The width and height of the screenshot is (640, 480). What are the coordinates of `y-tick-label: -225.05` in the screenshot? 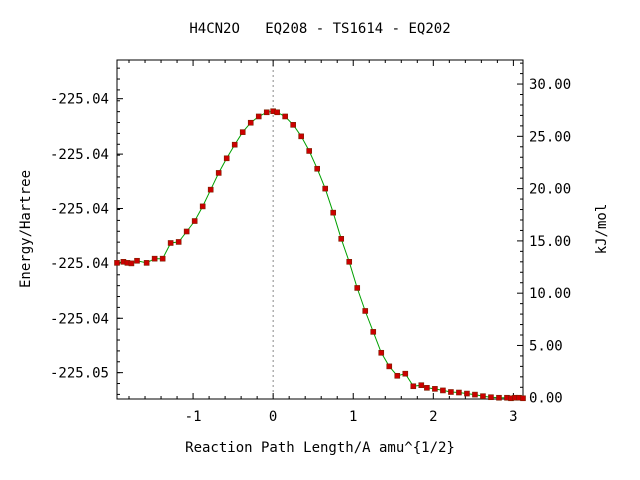 It's located at (79, 374).